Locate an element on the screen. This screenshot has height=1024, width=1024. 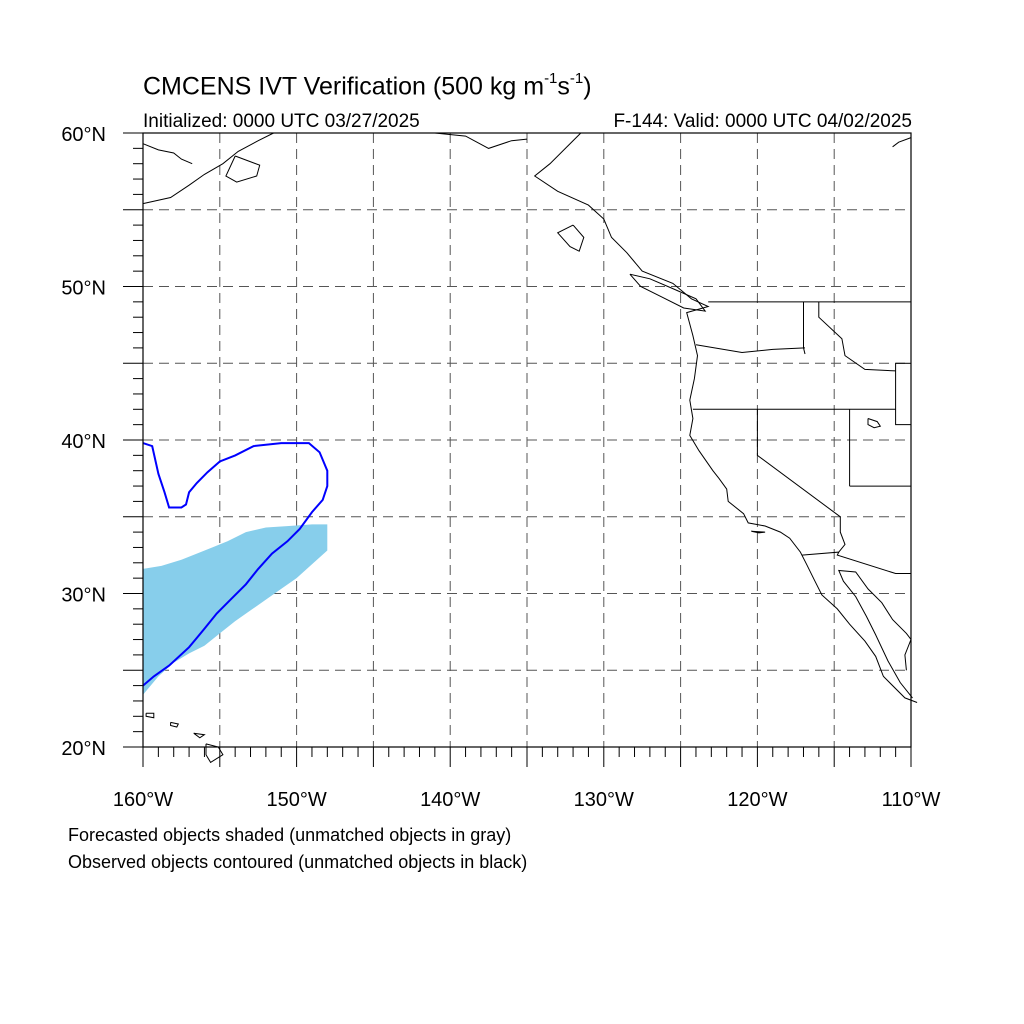
map-title: CMCENS IVT Verification (500 kg m-1s-1) is located at coordinates (367, 85).